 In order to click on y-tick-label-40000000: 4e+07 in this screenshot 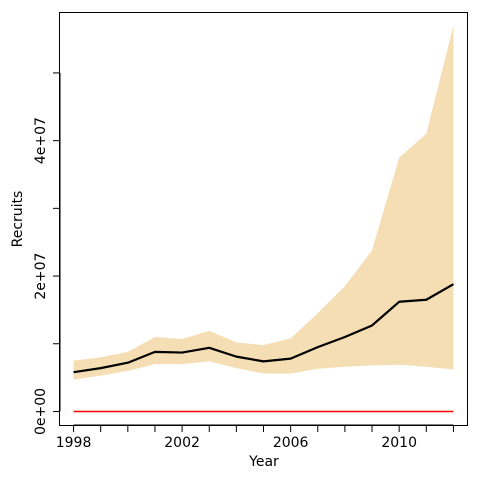, I will do `click(41, 140)`.